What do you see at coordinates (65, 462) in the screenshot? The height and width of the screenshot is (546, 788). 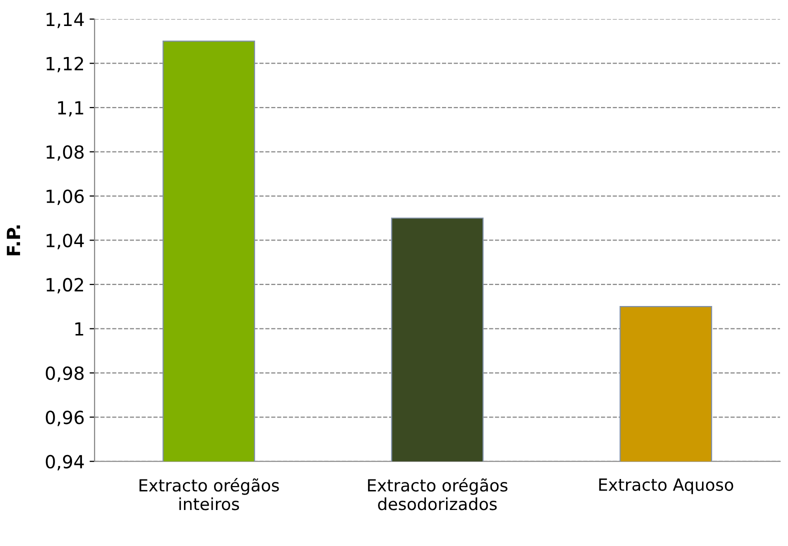 I see `y-tick-label: 0,94` at bounding box center [65, 462].